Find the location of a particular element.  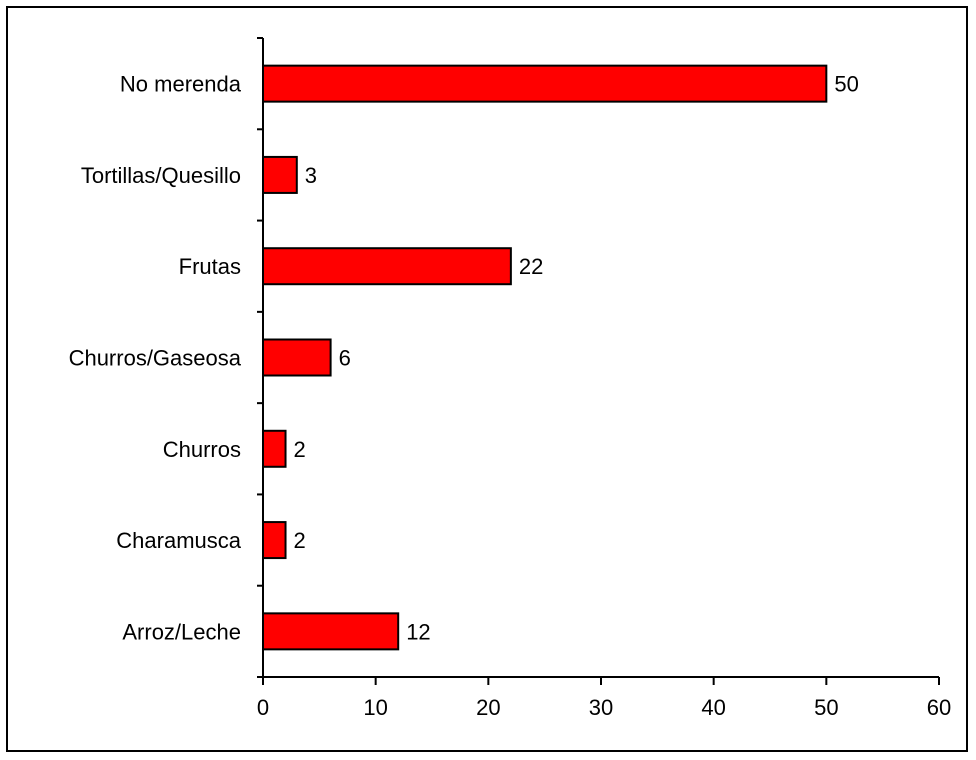

x-tick-label: 10 is located at coordinates (375, 707).